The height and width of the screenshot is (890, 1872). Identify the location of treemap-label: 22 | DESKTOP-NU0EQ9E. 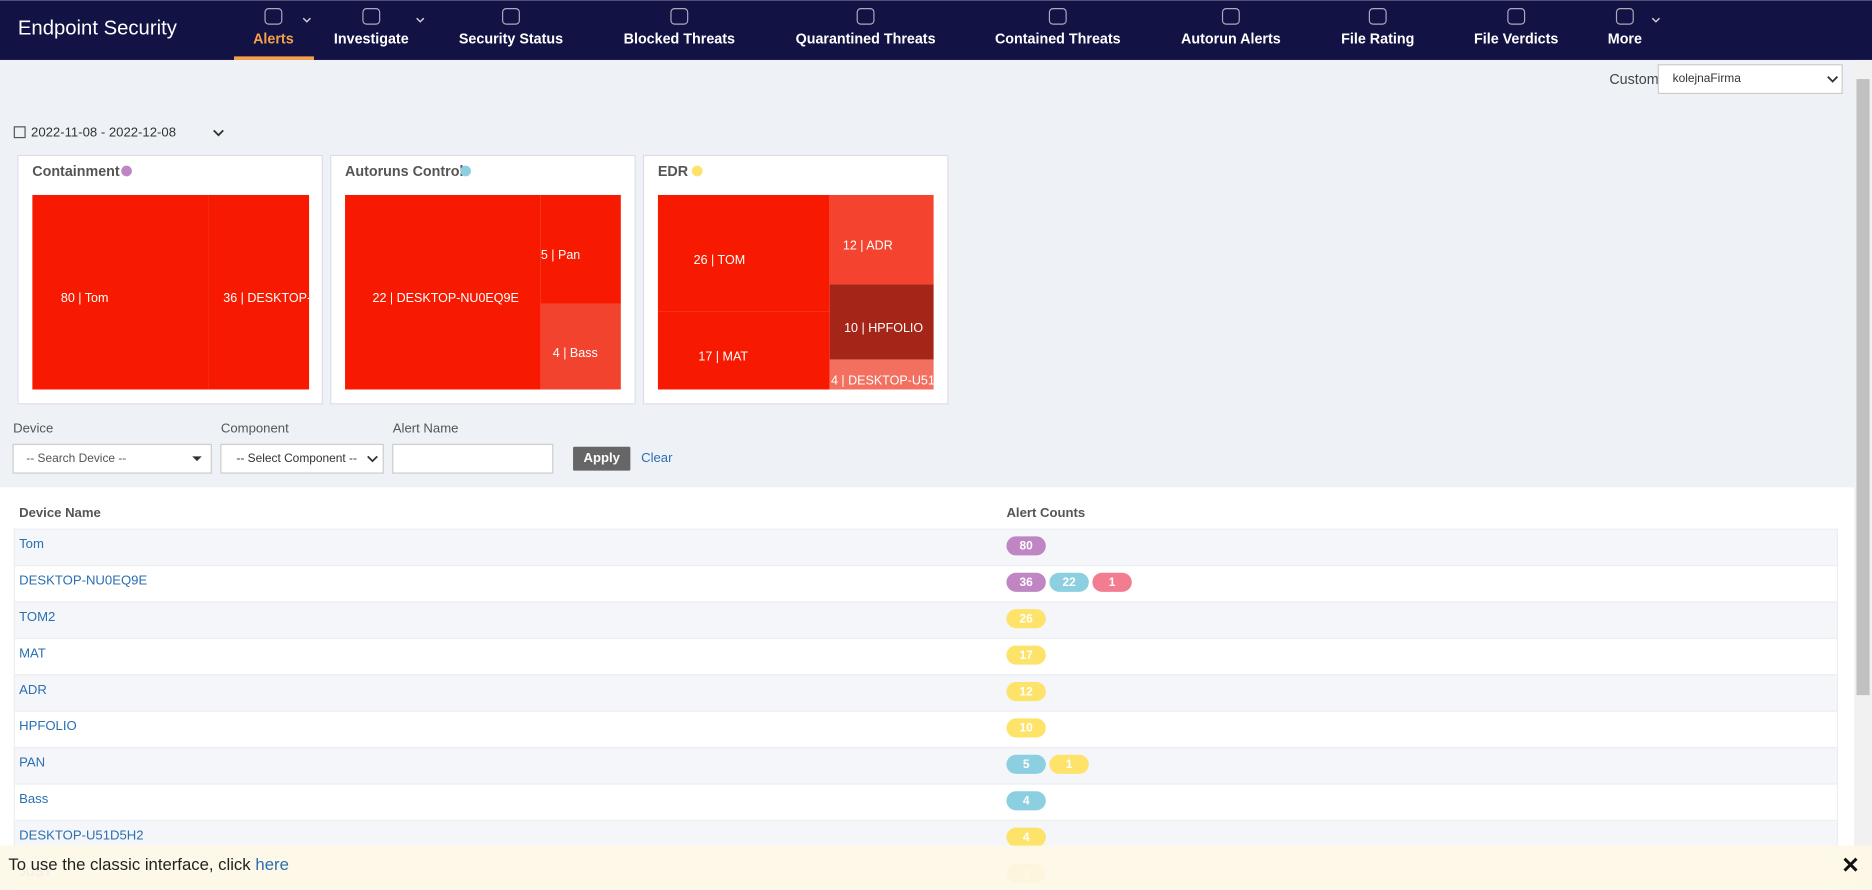
(445, 298).